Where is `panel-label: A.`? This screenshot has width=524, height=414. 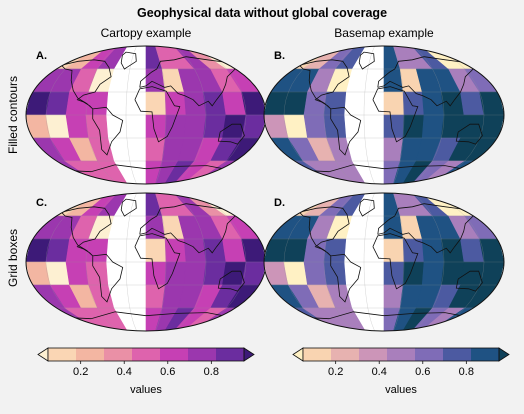
panel-label: A. is located at coordinates (41, 56).